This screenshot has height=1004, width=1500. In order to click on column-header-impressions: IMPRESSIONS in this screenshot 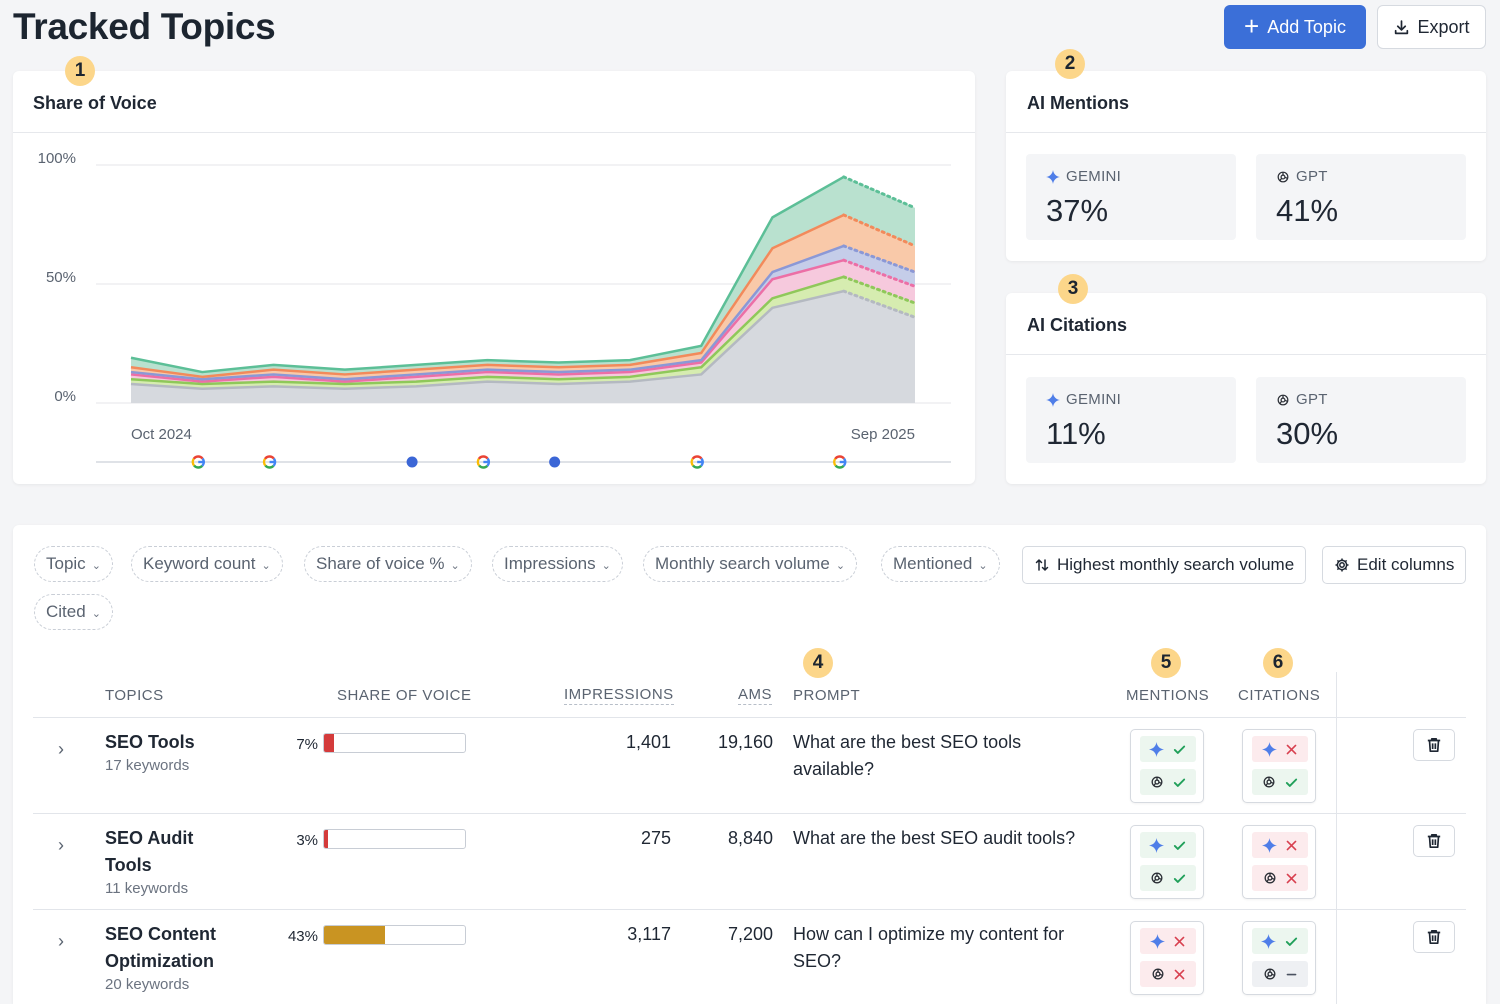, I will do `click(619, 695)`.